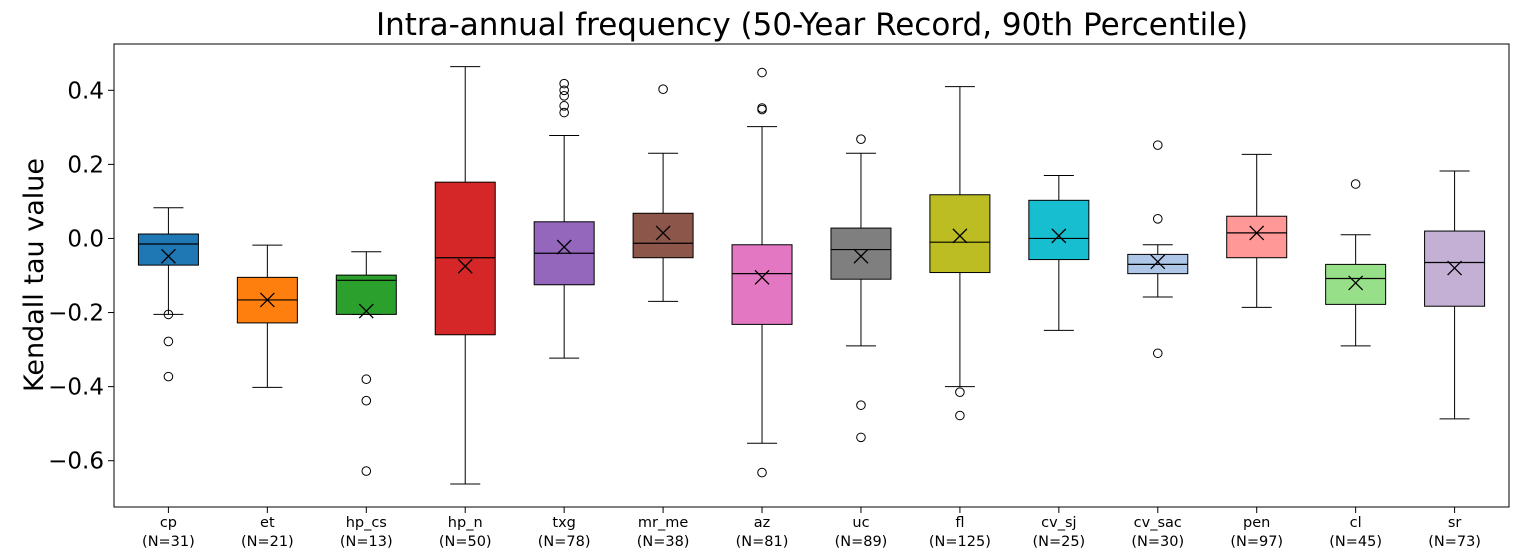 The height and width of the screenshot is (559, 1519). I want to click on box-group-cv_sac, so click(1158, 249).